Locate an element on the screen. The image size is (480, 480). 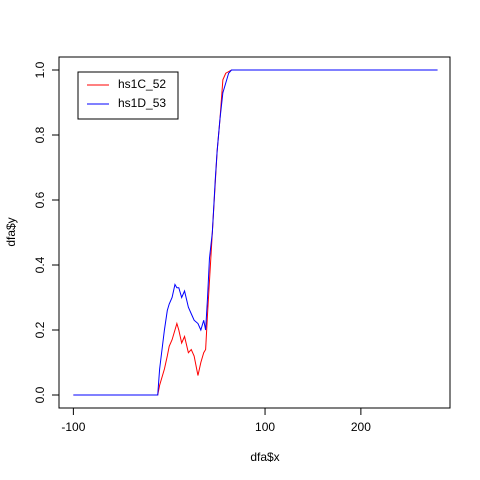
legend-label: hs1D_53 is located at coordinates (142, 103).